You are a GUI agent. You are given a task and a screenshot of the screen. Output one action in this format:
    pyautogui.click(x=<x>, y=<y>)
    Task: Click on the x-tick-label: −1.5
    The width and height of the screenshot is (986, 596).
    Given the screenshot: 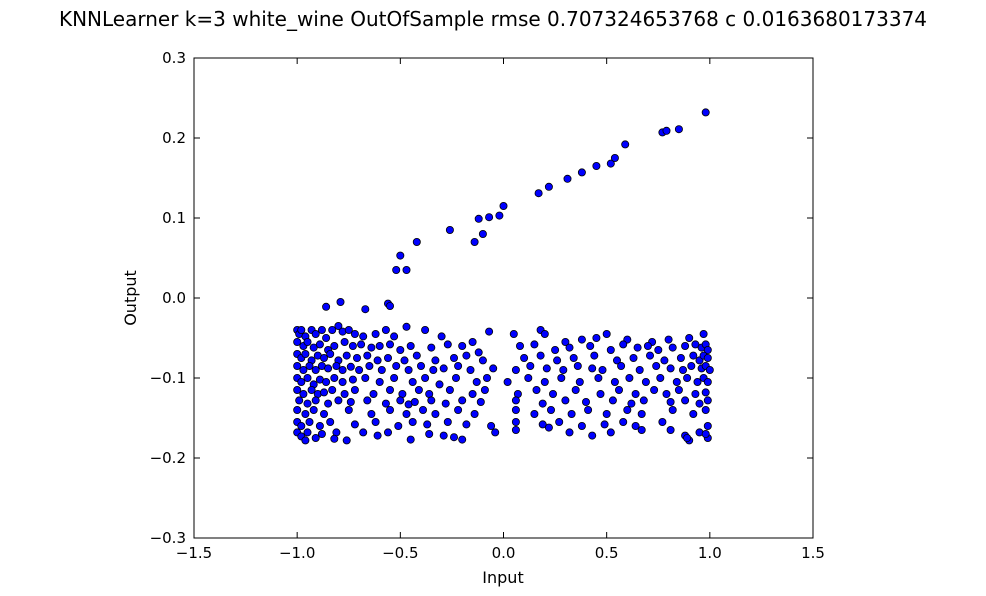 What is the action you would take?
    pyautogui.click(x=194, y=553)
    